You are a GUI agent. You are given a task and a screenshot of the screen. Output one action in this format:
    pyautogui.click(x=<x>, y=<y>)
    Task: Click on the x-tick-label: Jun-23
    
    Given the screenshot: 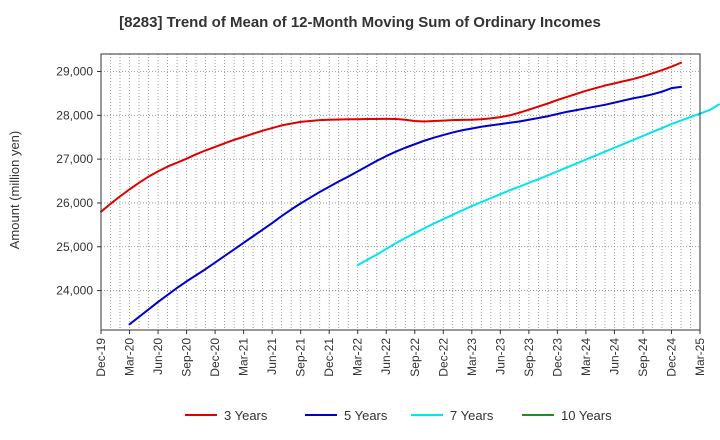 What is the action you would take?
    pyautogui.click(x=500, y=356)
    